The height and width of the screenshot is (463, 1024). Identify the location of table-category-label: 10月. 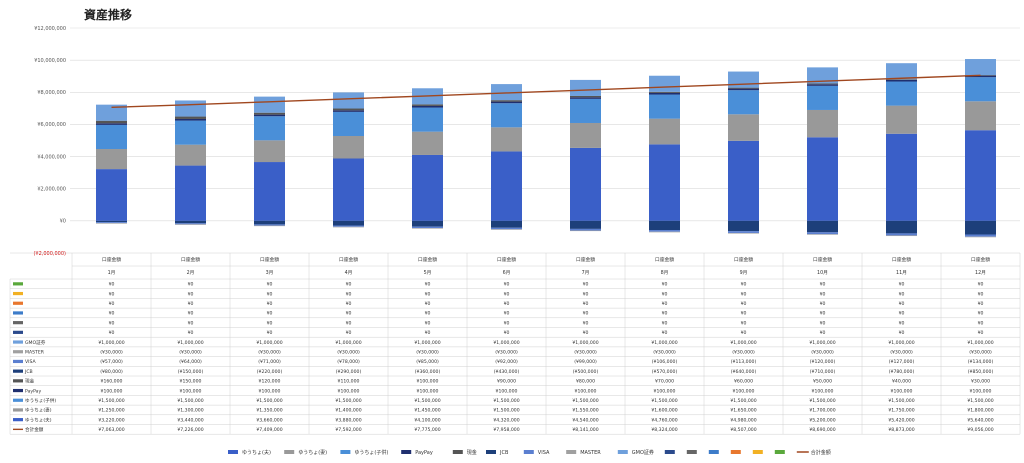
(822, 273).